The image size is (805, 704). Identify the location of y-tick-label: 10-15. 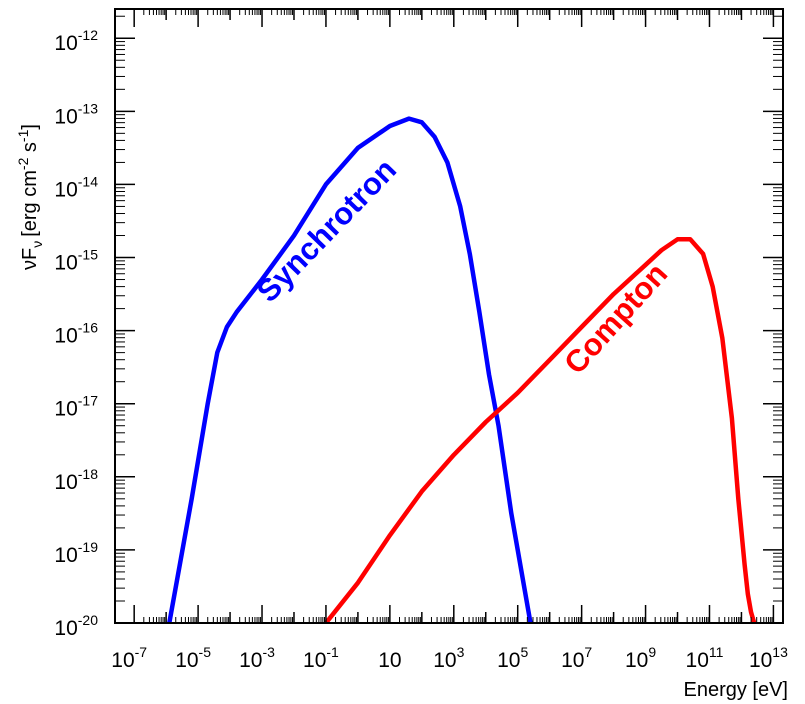
(76, 261).